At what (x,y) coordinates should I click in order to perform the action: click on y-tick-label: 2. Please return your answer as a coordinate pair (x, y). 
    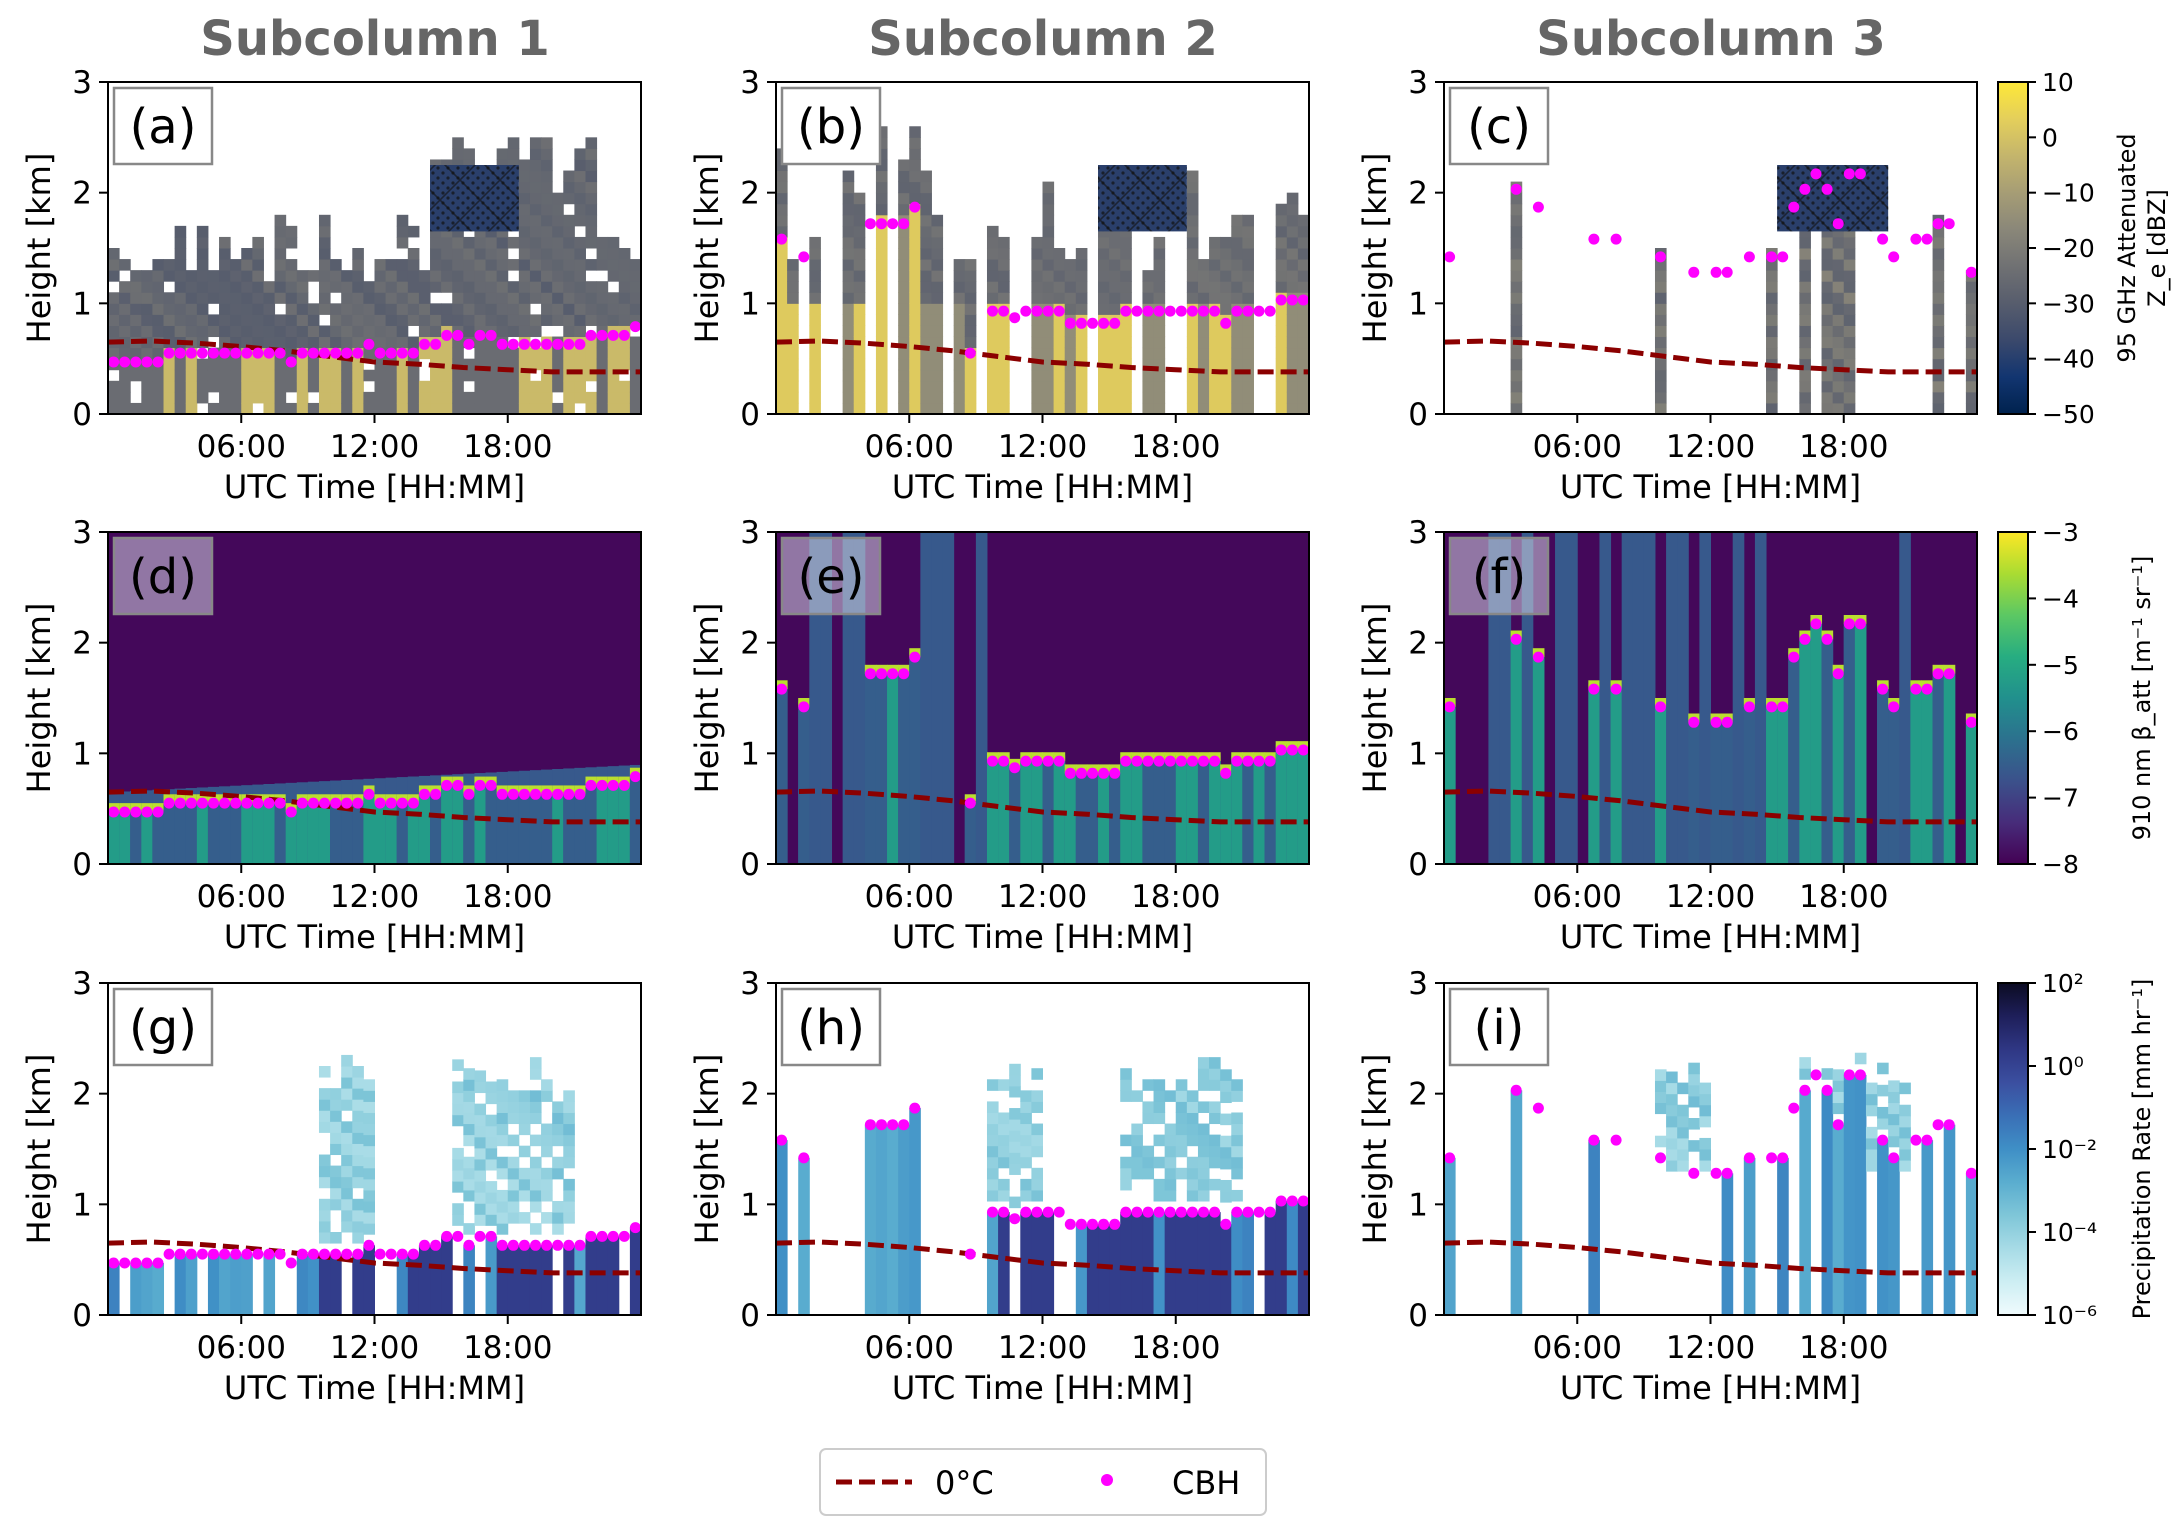
    Looking at the image, I should click on (750, 1095).